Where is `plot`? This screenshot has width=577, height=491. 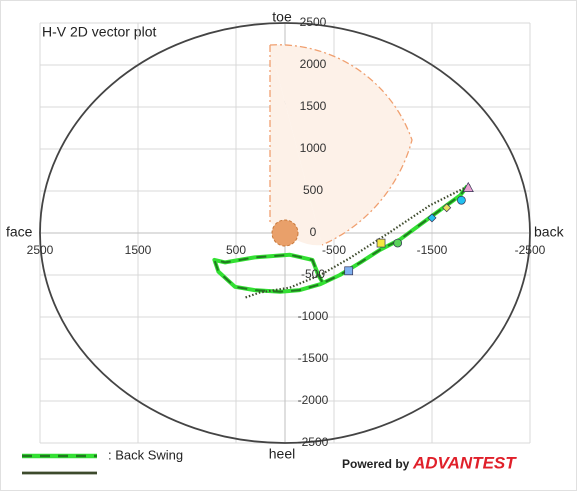 plot is located at coordinates (343, 240).